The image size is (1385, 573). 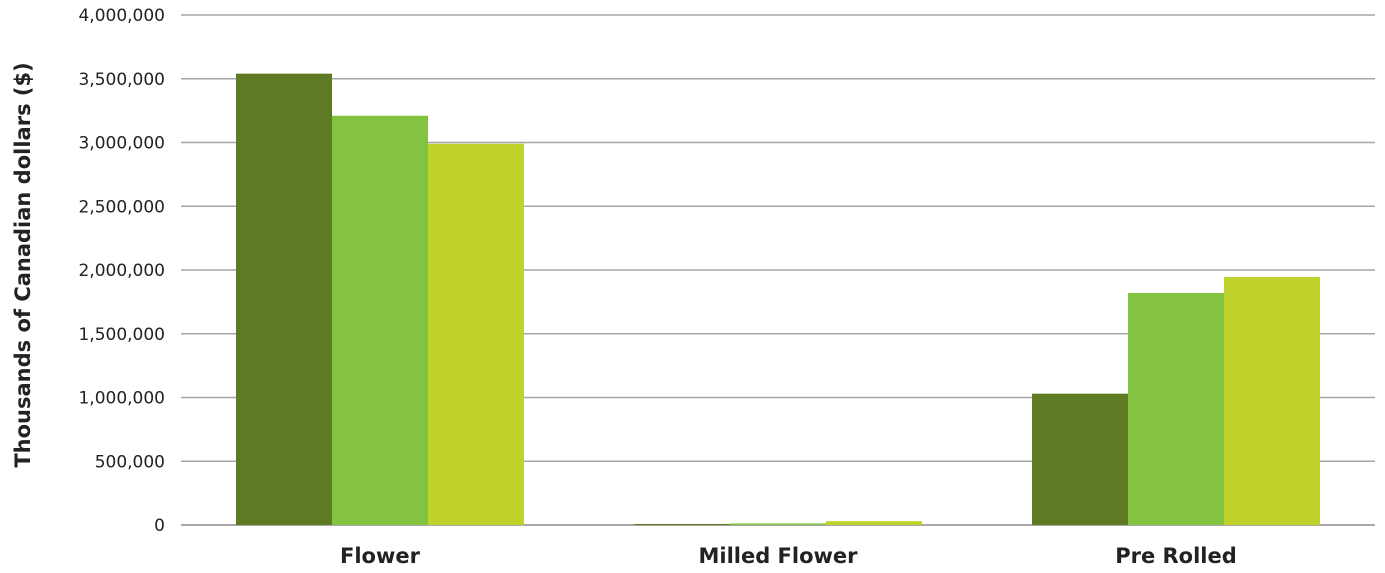 What do you see at coordinates (23, 264) in the screenshot?
I see `y-axis-title: Thousands of Canadian dollars ($)` at bounding box center [23, 264].